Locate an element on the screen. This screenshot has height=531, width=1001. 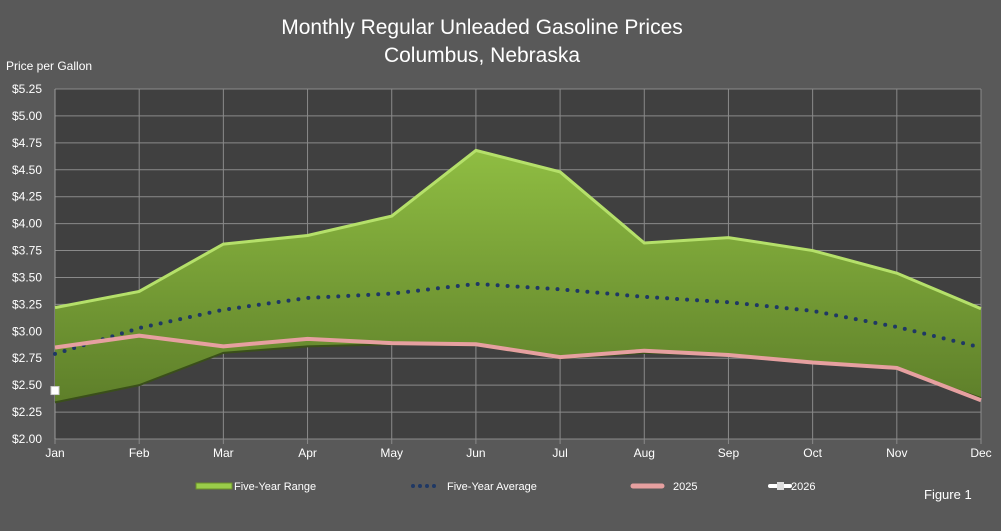
legend-label-2026: 2026 is located at coordinates (803, 487).